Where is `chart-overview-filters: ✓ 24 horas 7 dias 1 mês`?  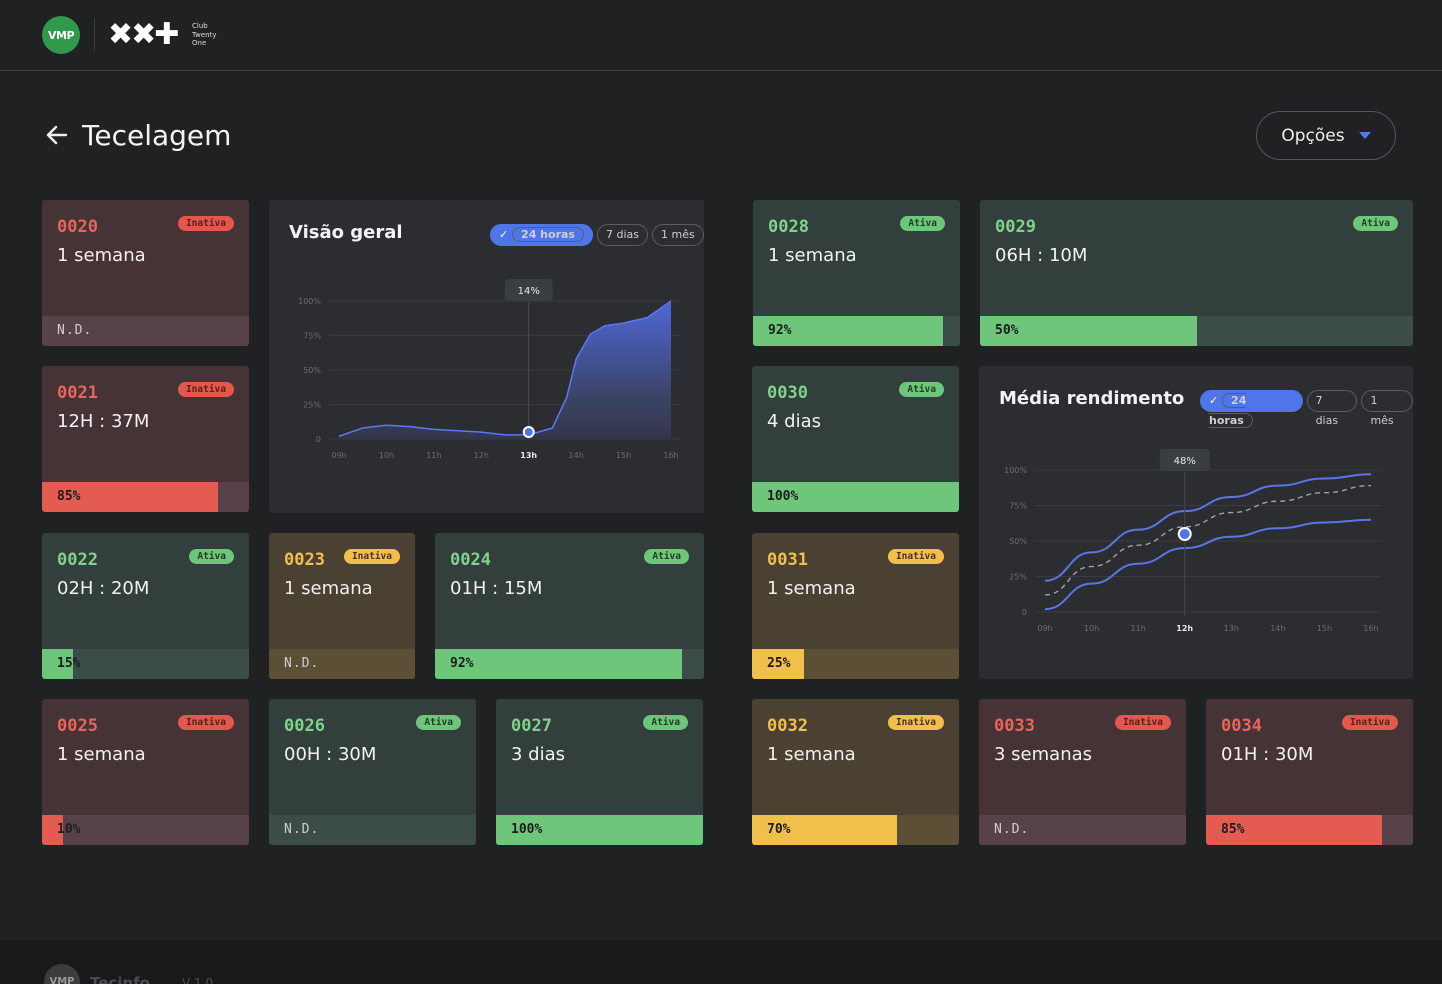
chart-overview-filters: ✓ 24 horas 7 dias 1 mês is located at coordinates (597, 235).